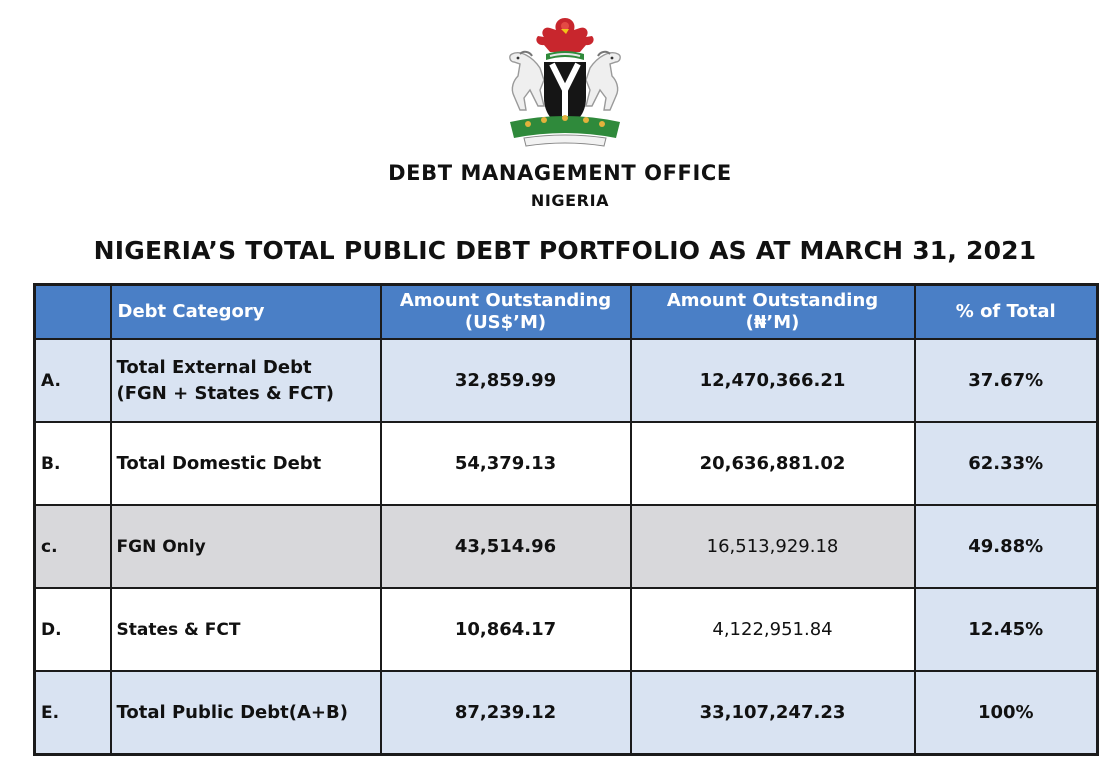 The height and width of the screenshot is (773, 1120). What do you see at coordinates (1006, 380) in the screenshot?
I see `row-percent: 37.67%` at bounding box center [1006, 380].